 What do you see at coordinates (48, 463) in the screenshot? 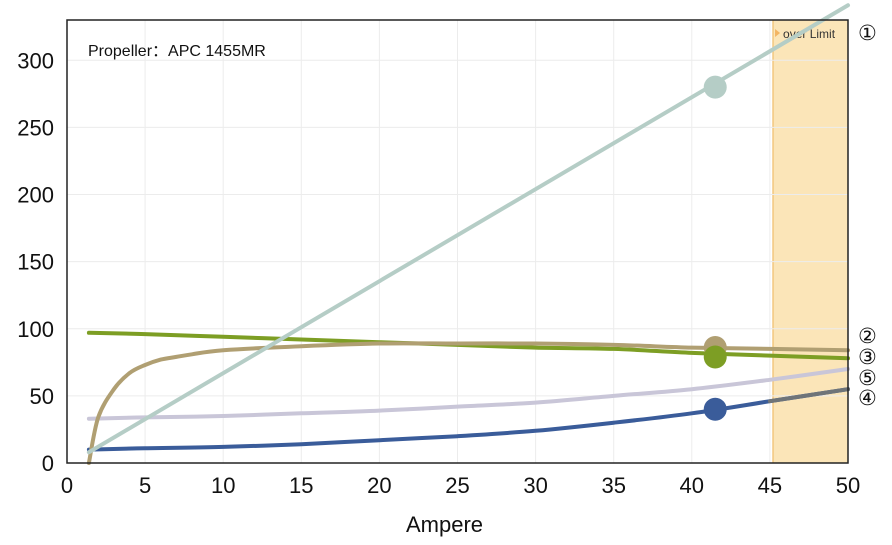
I see `y-tick-label: 0` at bounding box center [48, 463].